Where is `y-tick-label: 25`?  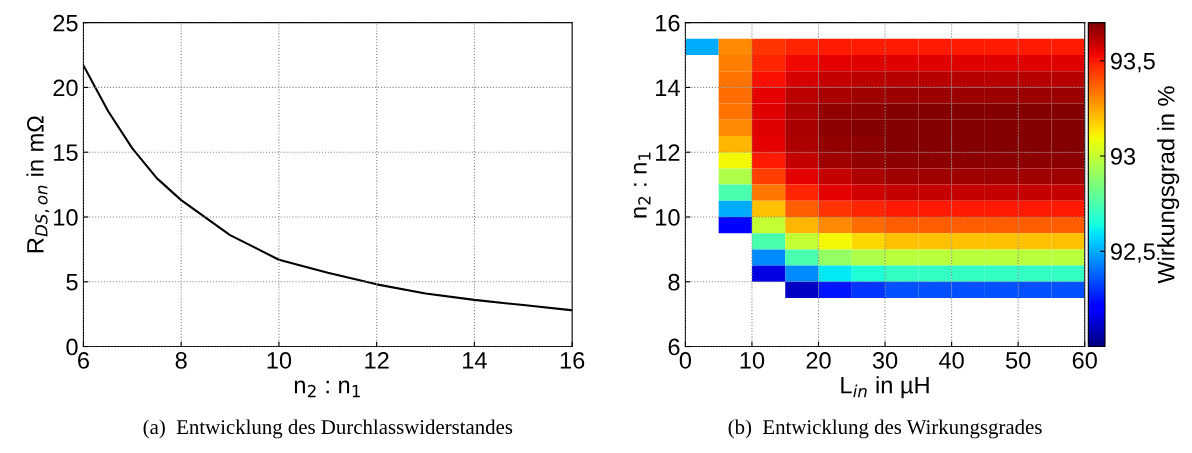
y-tick-label: 25 is located at coordinates (65, 23).